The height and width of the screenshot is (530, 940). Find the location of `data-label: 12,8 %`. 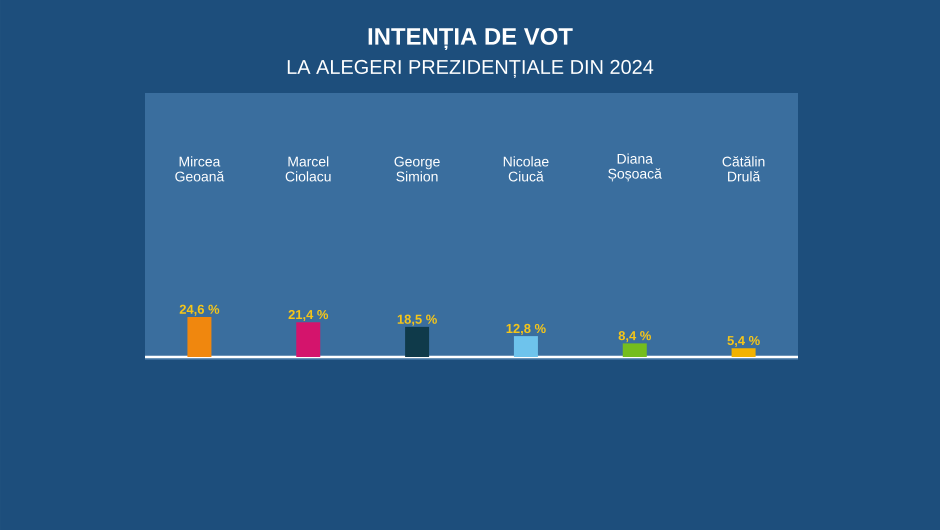

data-label: 12,8 % is located at coordinates (526, 329).